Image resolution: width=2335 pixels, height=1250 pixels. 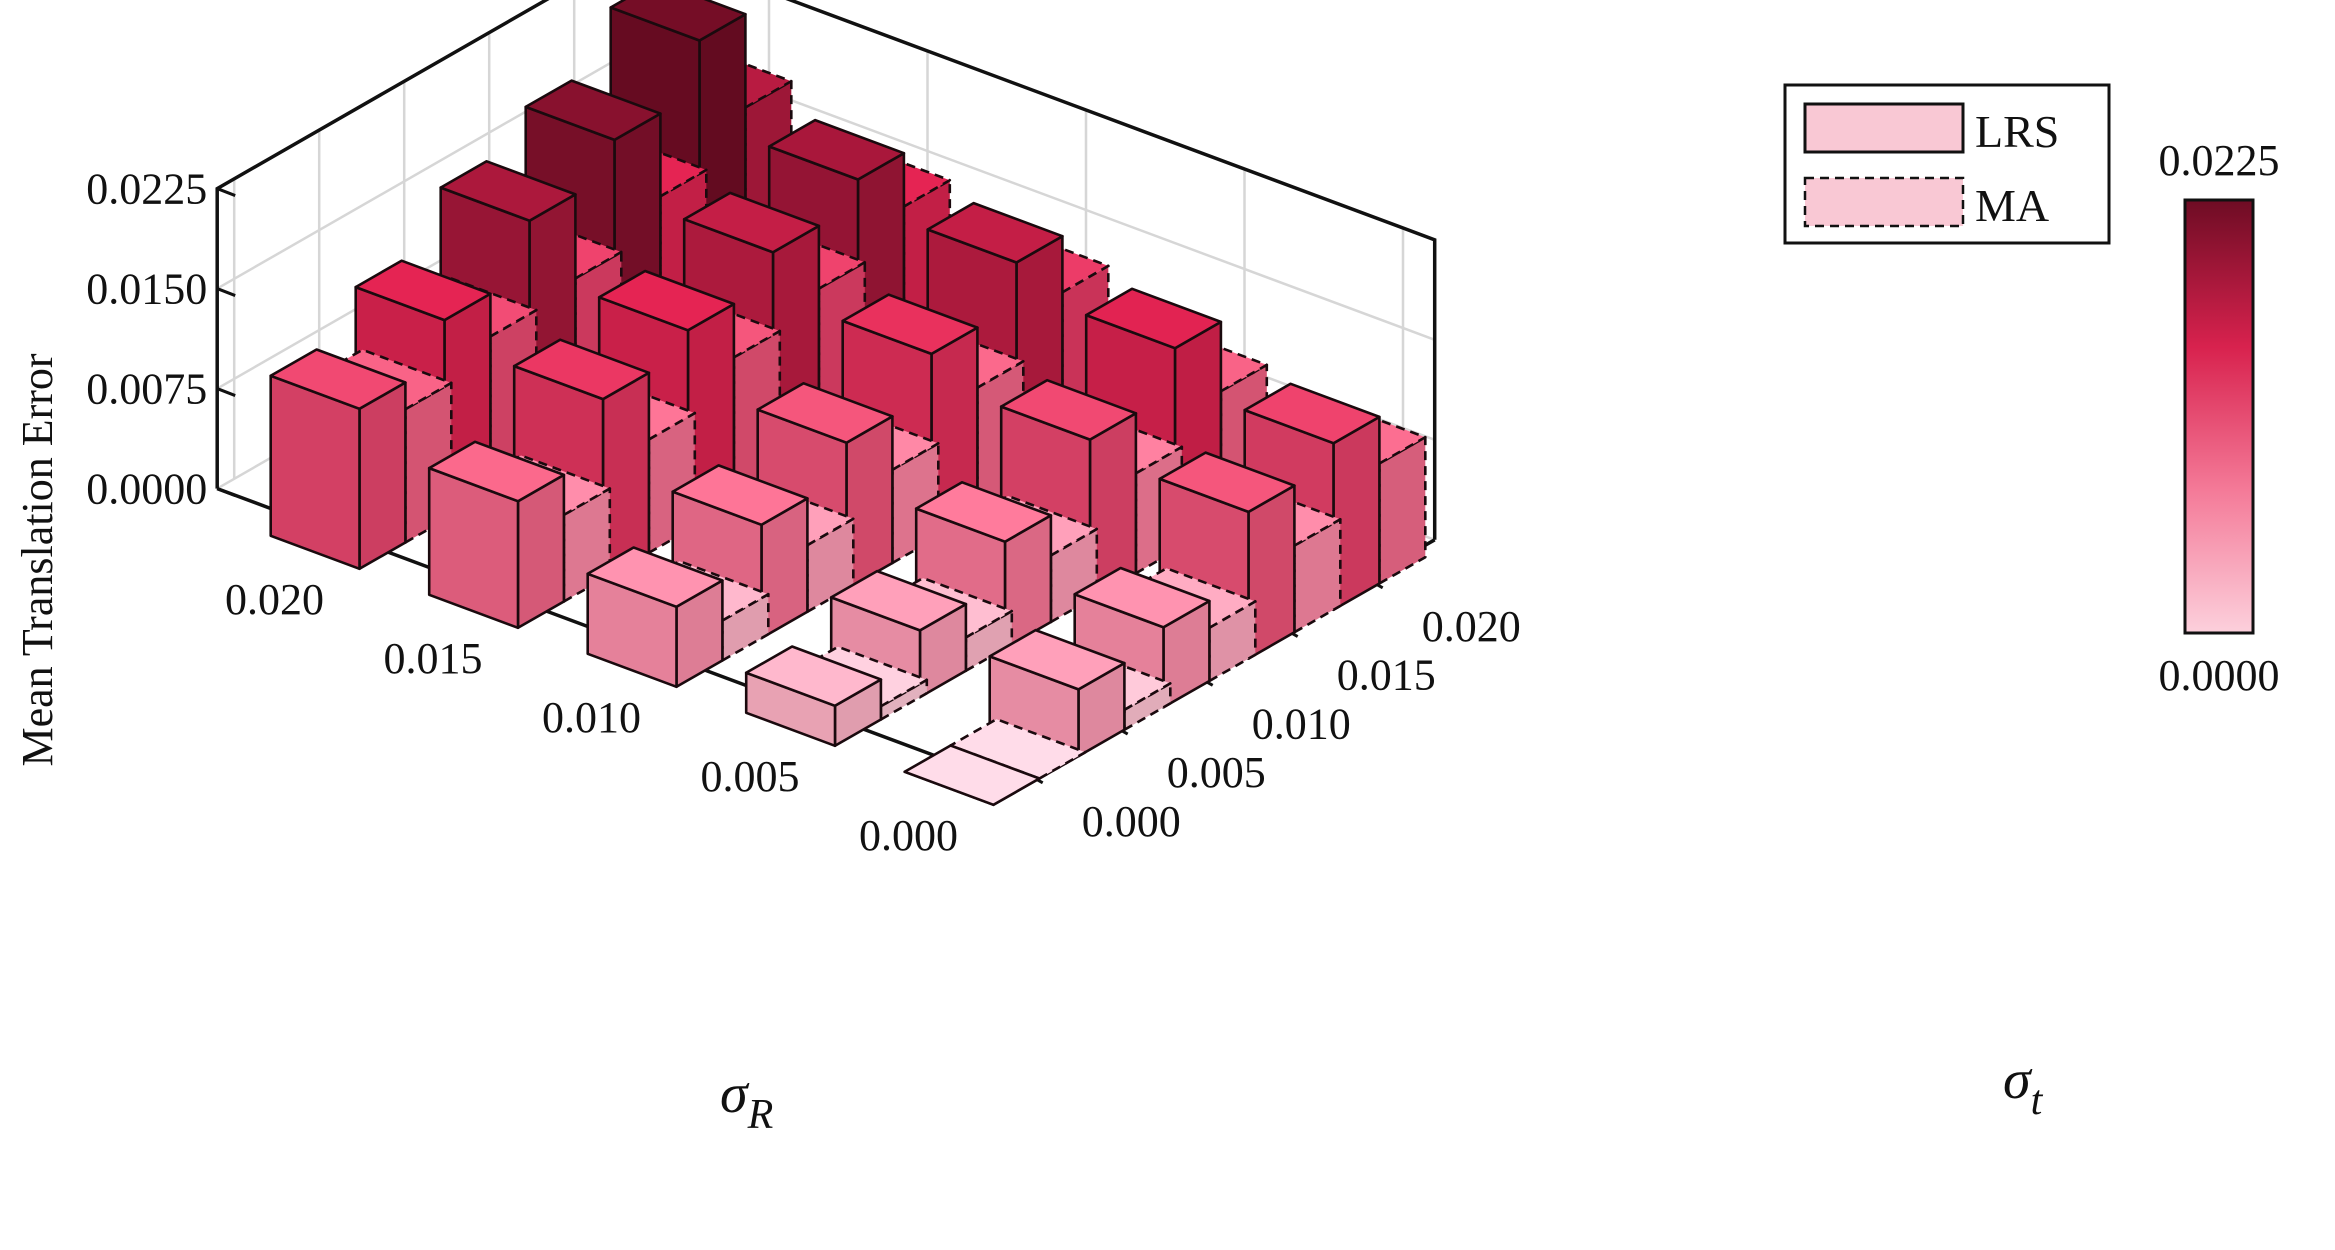 What do you see at coordinates (146, 289) in the screenshot?
I see `z-tick-label: 0.0150` at bounding box center [146, 289].